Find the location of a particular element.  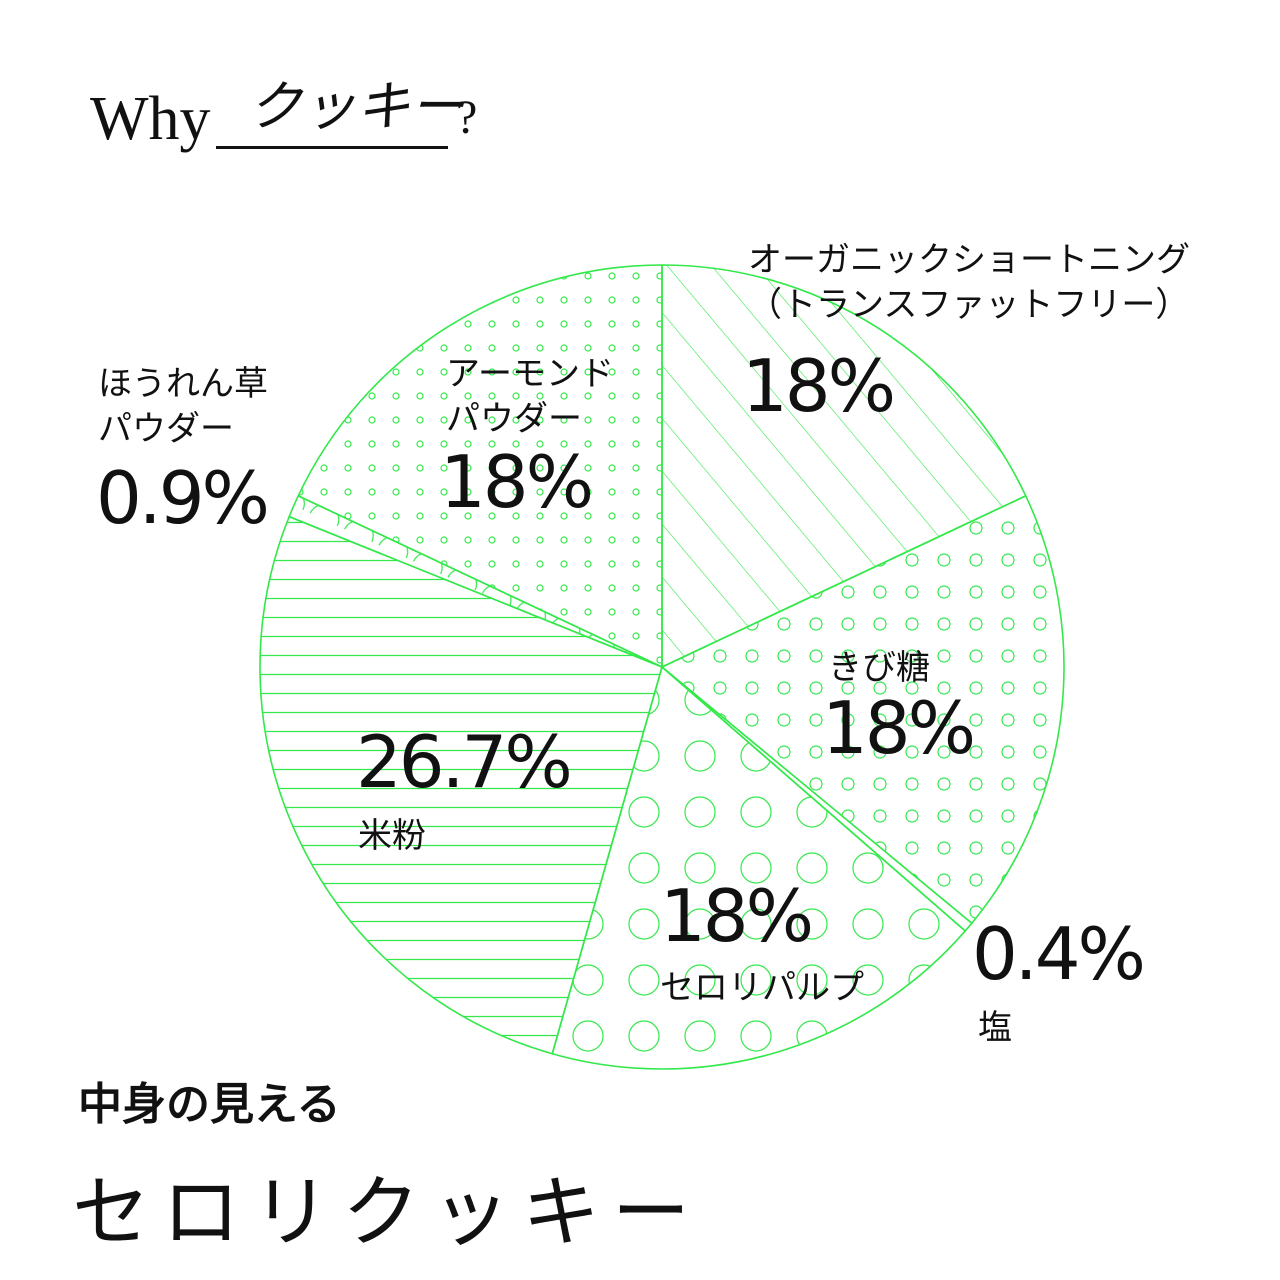

slice-value-almond-powder: 18% is located at coordinates (517, 482).